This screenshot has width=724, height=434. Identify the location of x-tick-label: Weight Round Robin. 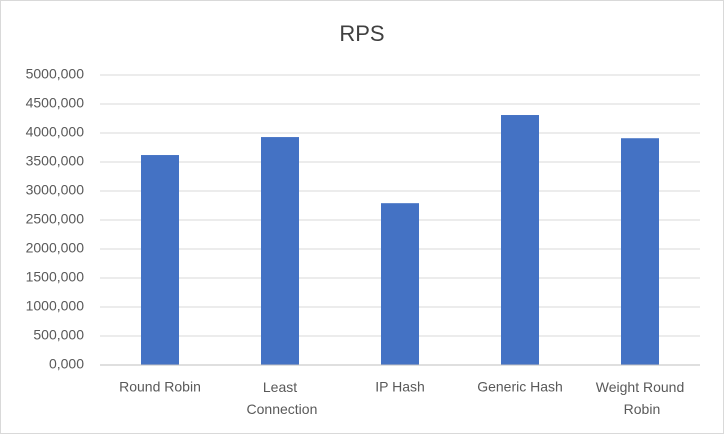
(640, 398).